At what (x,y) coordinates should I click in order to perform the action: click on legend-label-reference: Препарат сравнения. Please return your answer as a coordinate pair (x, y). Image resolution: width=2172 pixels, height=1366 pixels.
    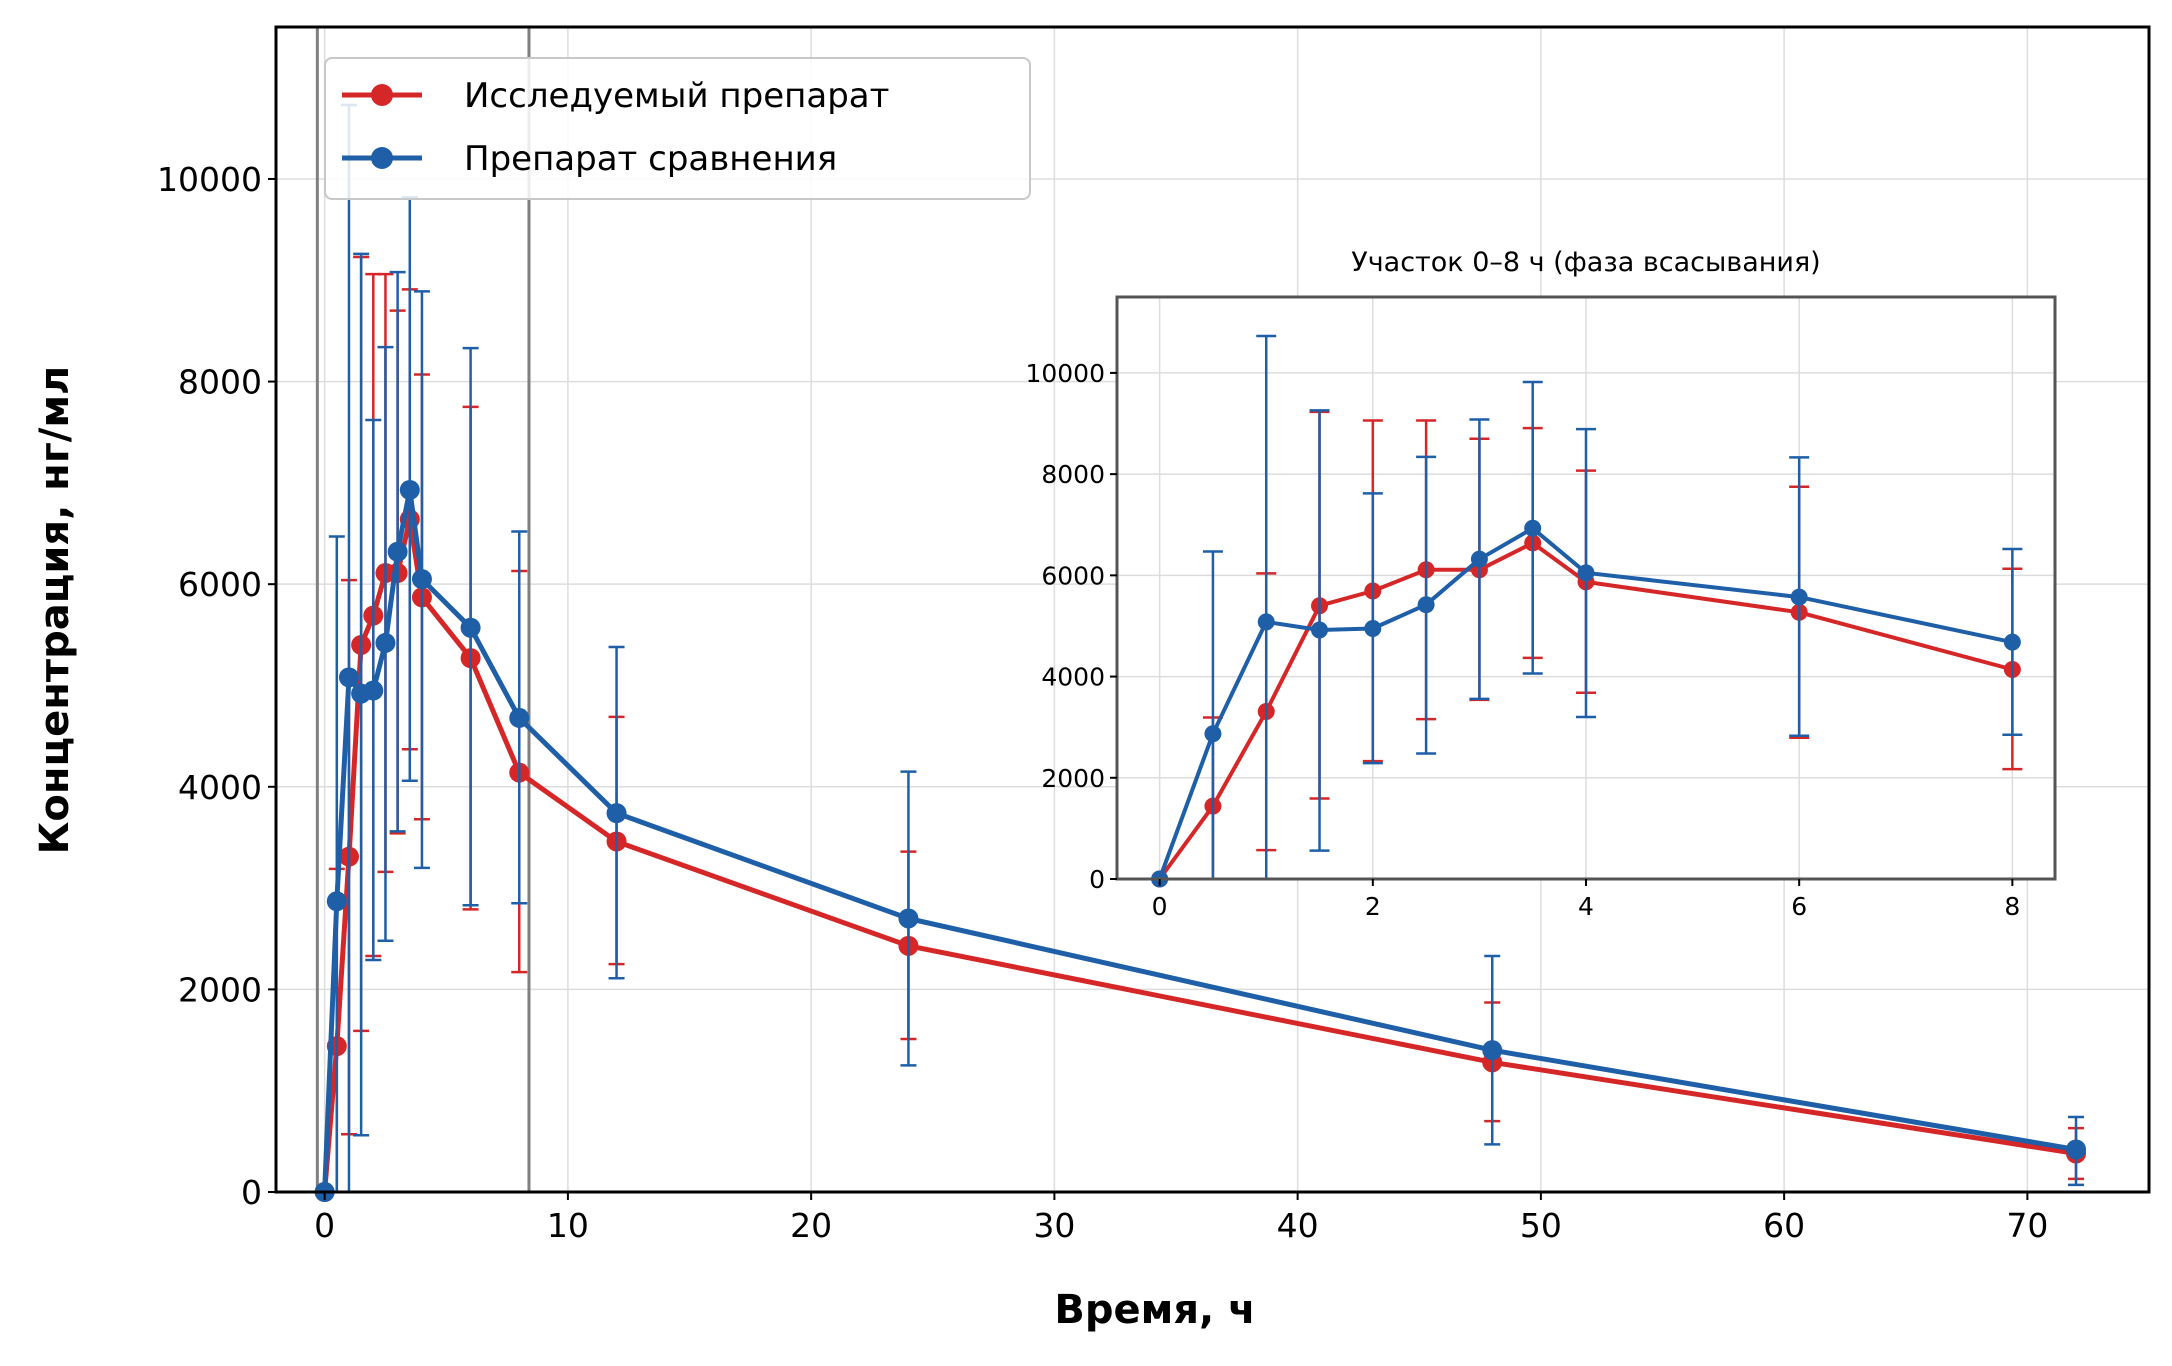
    Looking at the image, I should click on (650, 159).